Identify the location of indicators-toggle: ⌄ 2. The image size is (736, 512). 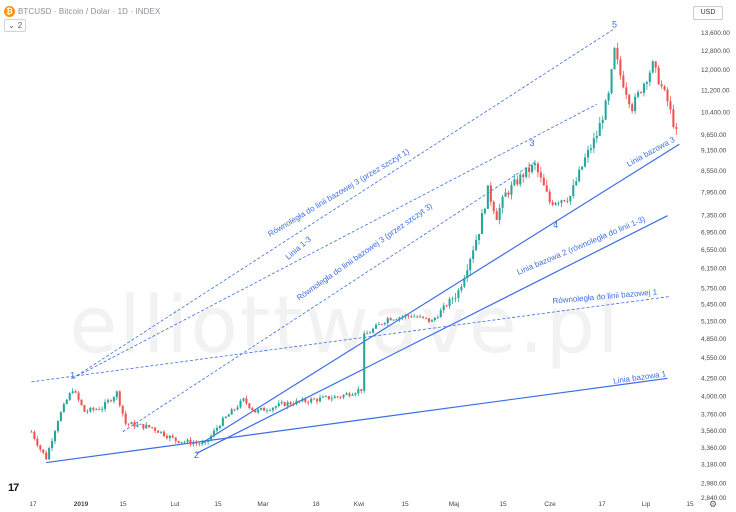
(15, 25).